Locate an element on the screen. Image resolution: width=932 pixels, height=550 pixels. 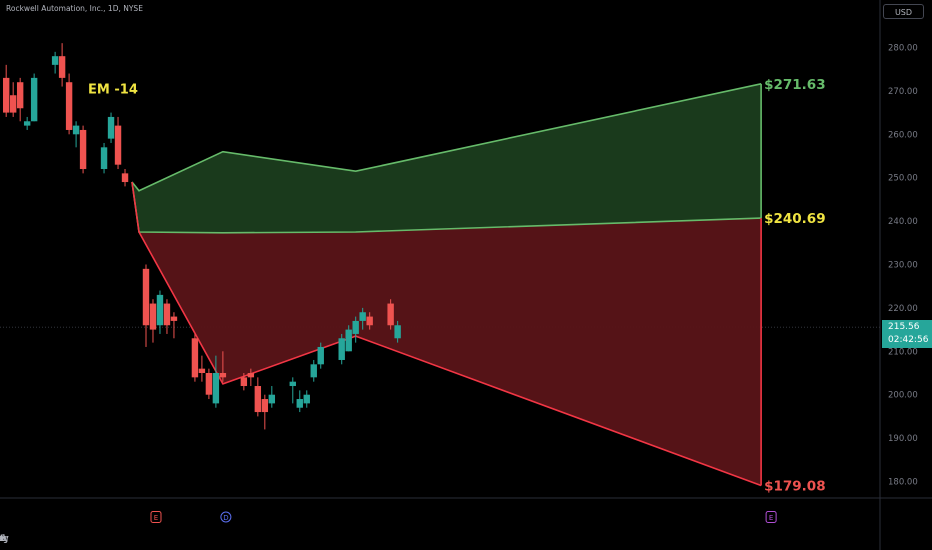
band-value-label: $179.08 is located at coordinates (795, 486).